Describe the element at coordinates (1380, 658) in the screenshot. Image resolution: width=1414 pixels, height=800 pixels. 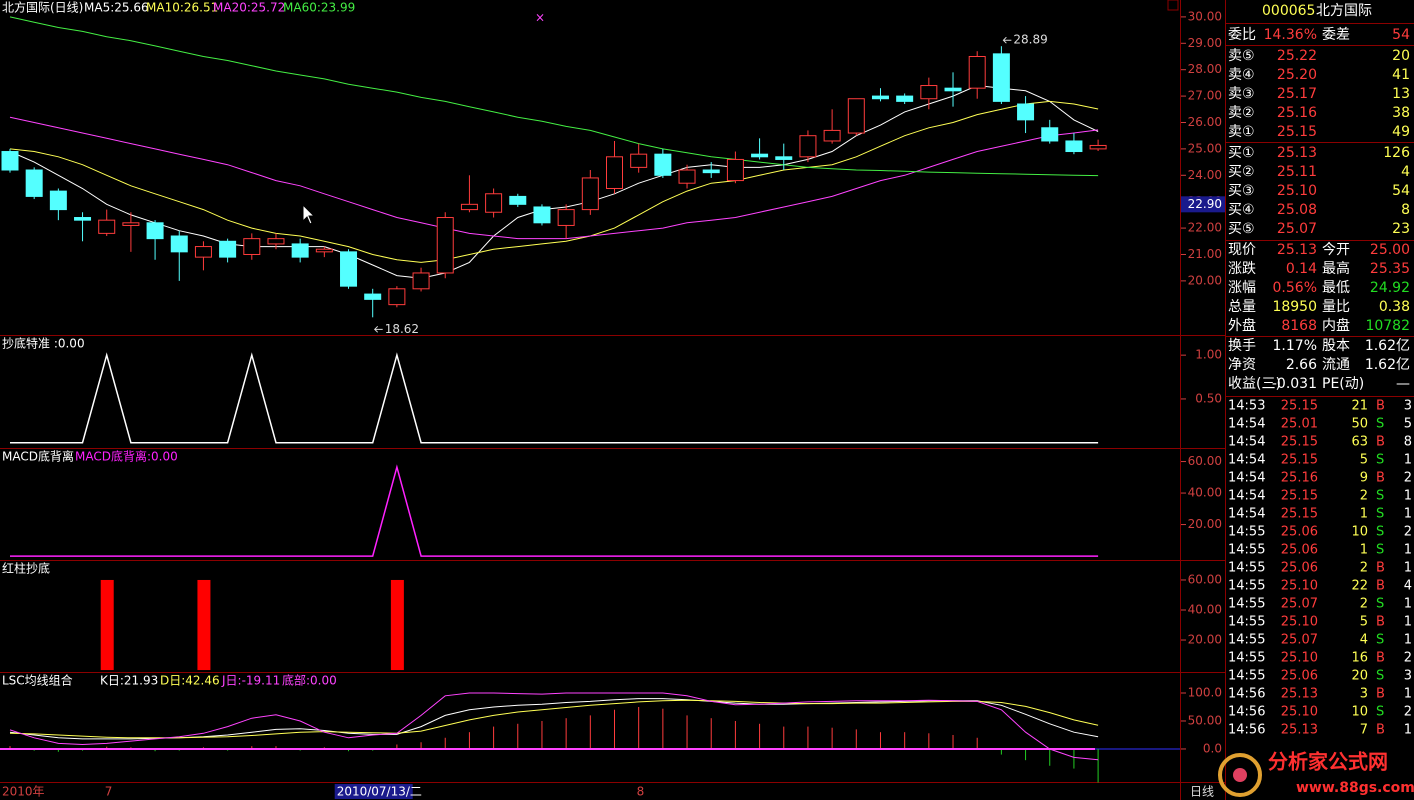
I see `trade-cell: B` at that location.